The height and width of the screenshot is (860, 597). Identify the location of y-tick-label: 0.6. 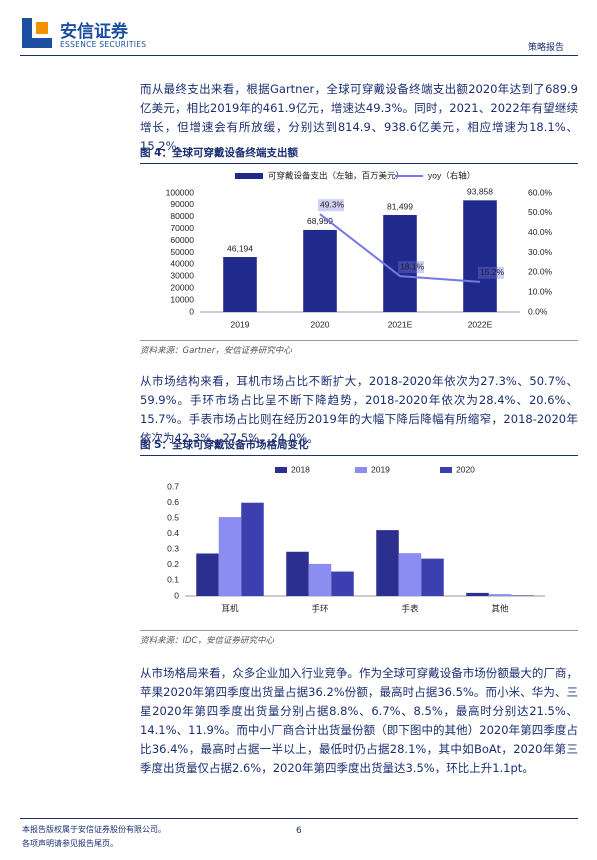
(173, 502).